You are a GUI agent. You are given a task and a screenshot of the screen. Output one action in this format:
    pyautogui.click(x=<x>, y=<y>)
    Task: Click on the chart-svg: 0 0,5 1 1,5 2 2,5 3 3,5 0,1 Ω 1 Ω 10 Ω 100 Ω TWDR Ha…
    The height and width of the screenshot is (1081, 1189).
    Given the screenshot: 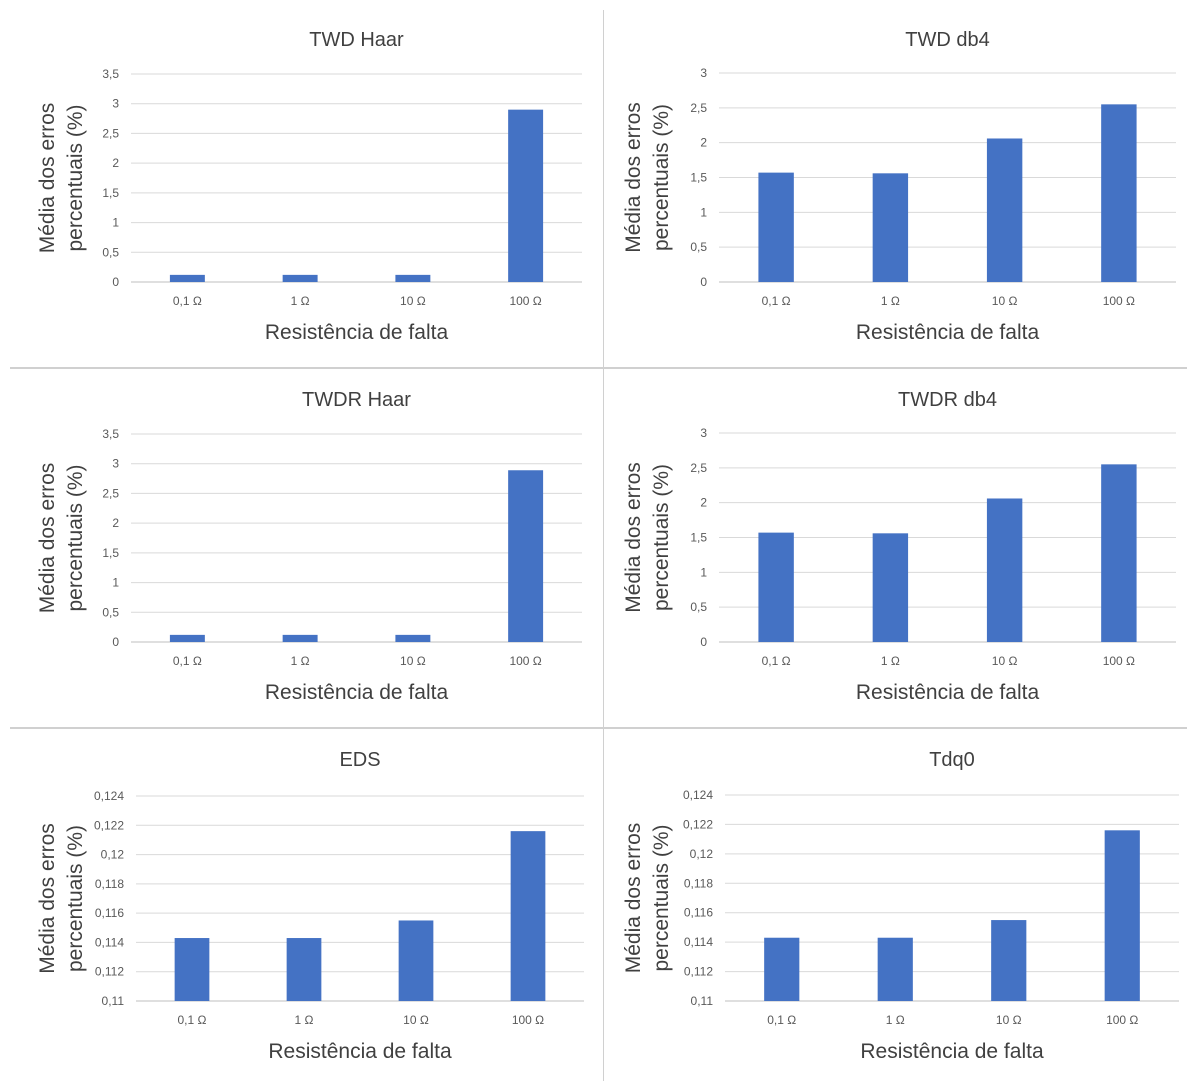 What is the action you would take?
    pyautogui.click(x=309, y=546)
    